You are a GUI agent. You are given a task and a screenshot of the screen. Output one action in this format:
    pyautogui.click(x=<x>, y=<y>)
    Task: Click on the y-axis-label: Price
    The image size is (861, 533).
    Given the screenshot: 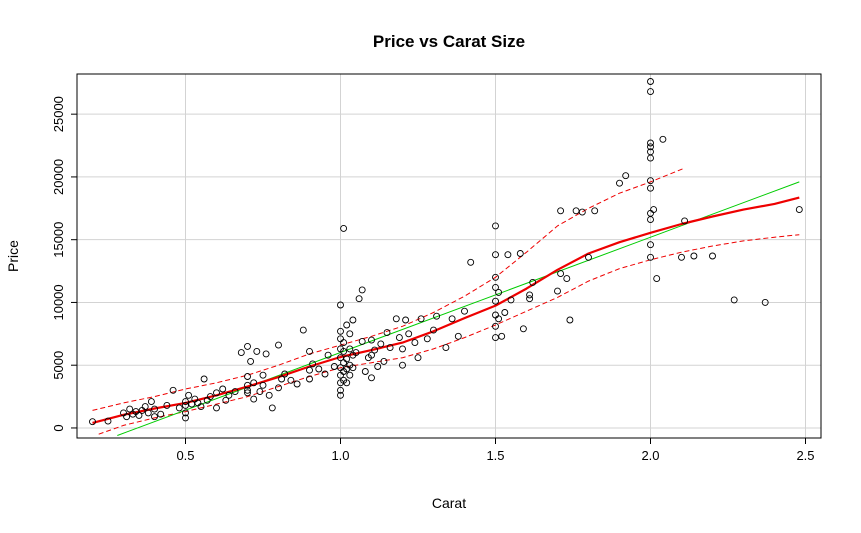 What is the action you would take?
    pyautogui.click(x=13, y=256)
    